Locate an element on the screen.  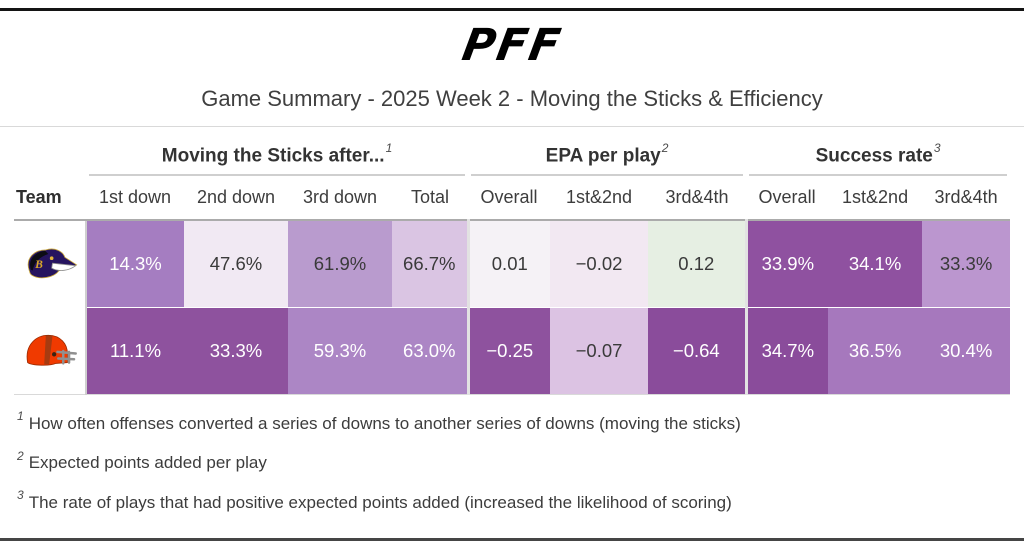
group-header-epa-per-play: EPA per play2 is located at coordinates (607, 152).